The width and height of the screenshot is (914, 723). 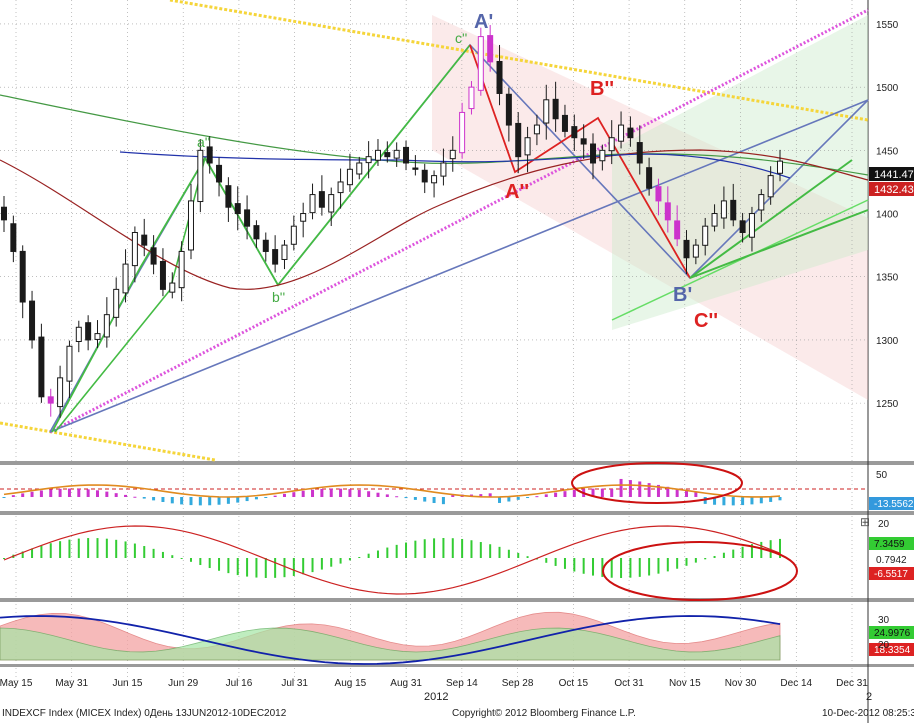 I want to click on date-tick-label: Jul 16, so click(x=239, y=683).